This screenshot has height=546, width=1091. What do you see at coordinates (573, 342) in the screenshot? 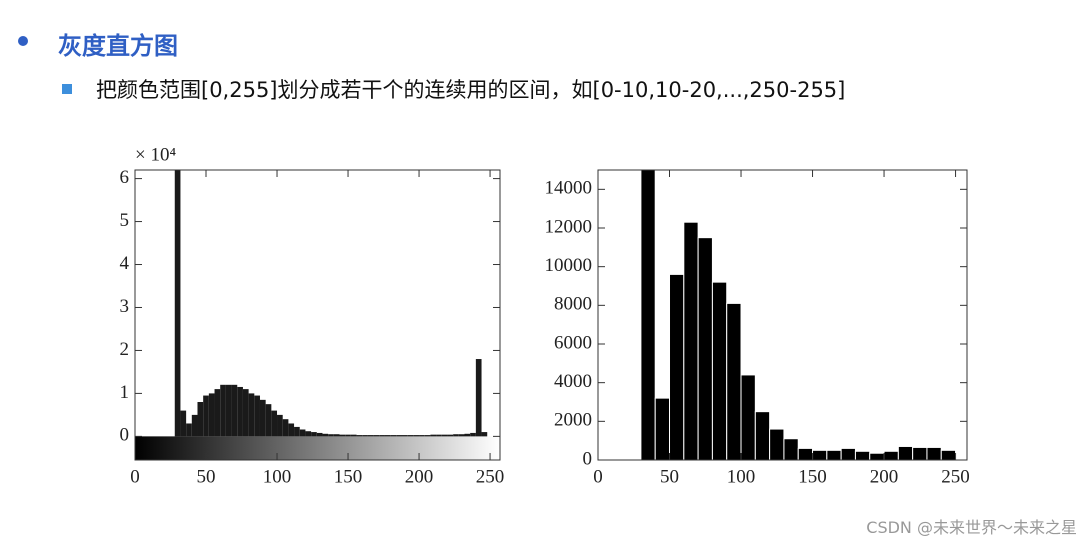
I see `y-tick-label: 6000` at bounding box center [573, 342].